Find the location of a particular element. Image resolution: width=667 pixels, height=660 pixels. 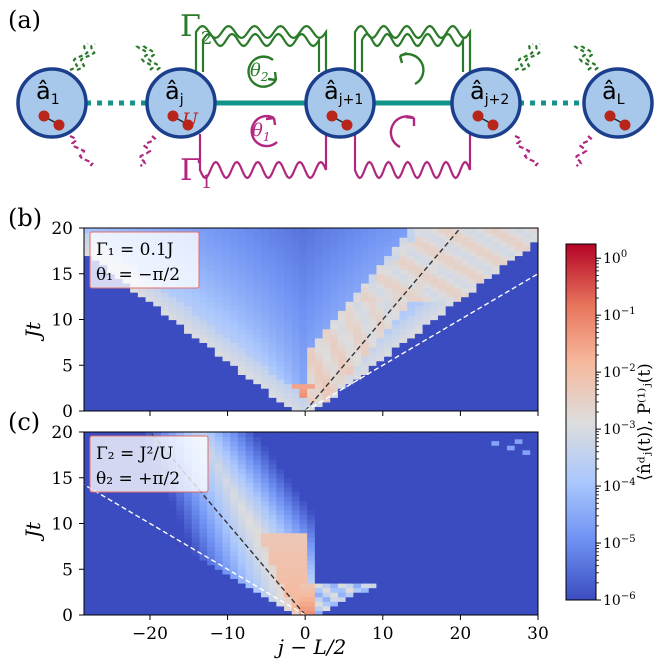

legend-c-line2: θ₂ = +π/2 is located at coordinates (138, 479).